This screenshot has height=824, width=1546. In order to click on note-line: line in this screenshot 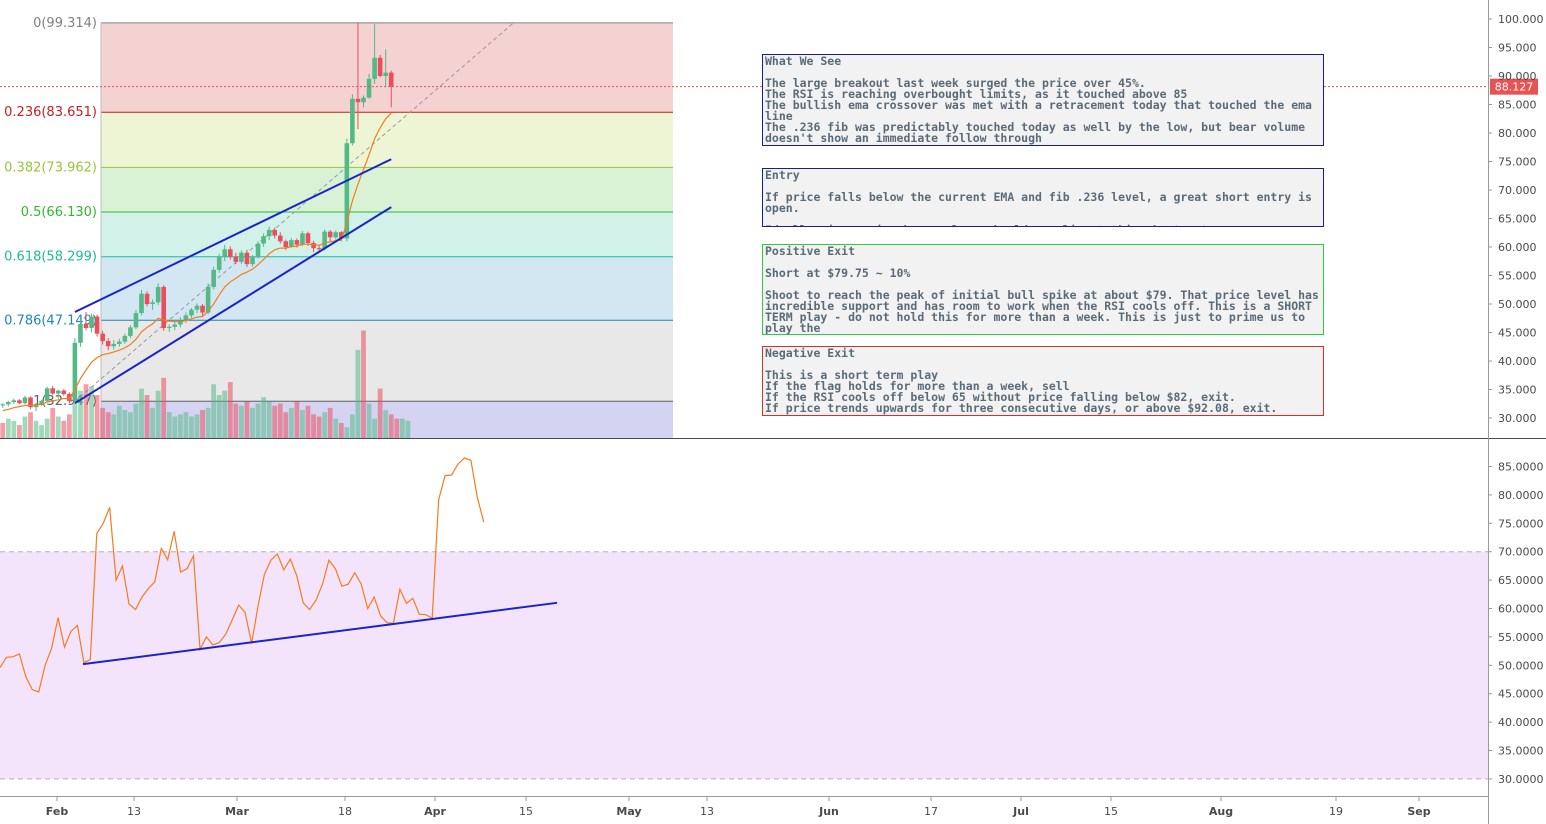, I will do `click(779, 116)`.